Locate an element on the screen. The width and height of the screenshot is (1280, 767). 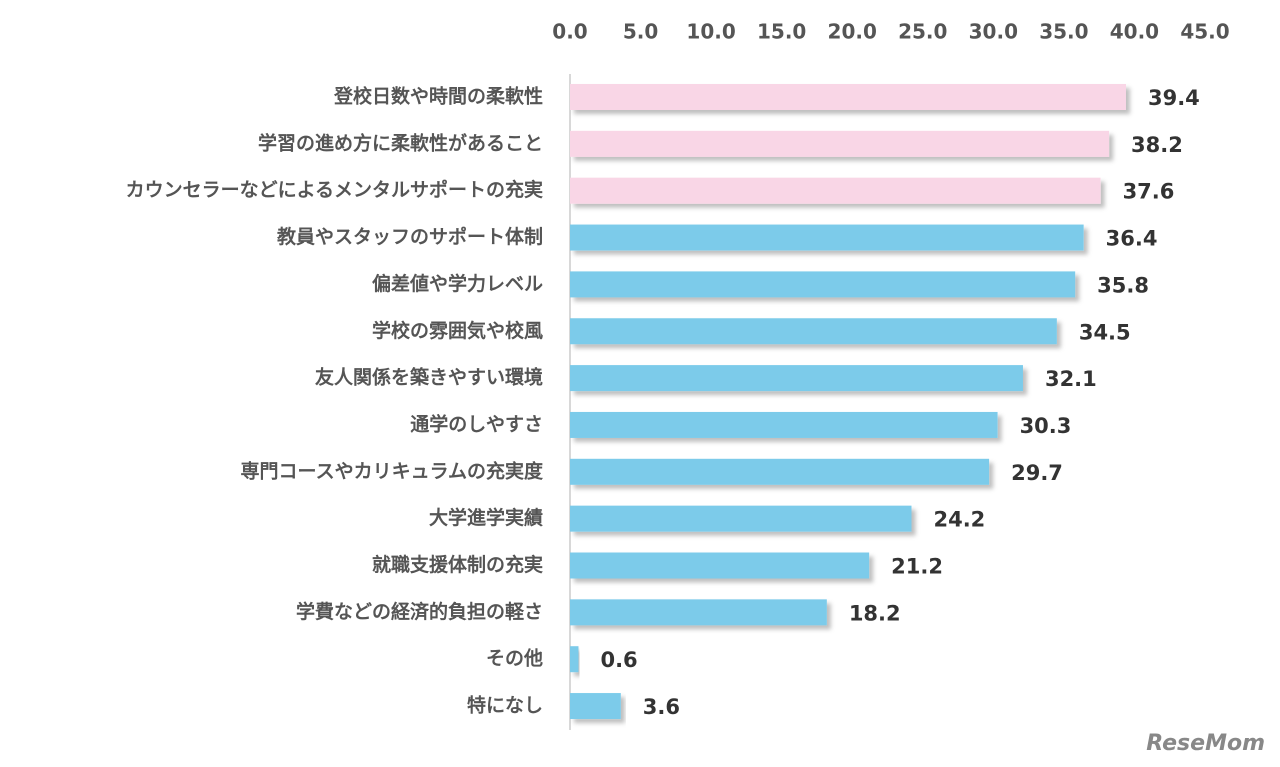
value-label: 18.2 is located at coordinates (875, 613).